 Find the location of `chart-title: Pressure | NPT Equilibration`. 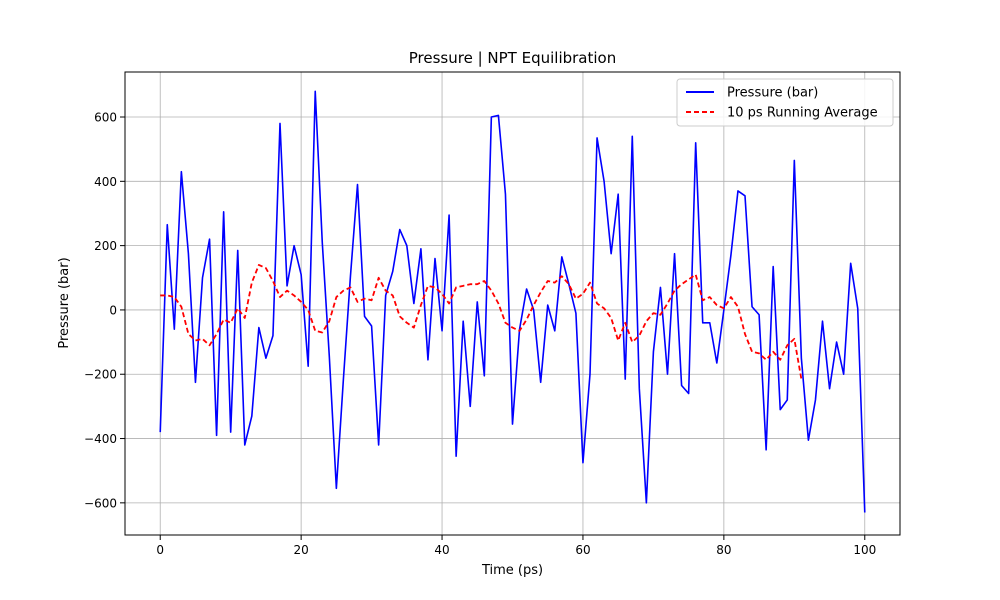

chart-title: Pressure | NPT Equilibration is located at coordinates (512, 58).